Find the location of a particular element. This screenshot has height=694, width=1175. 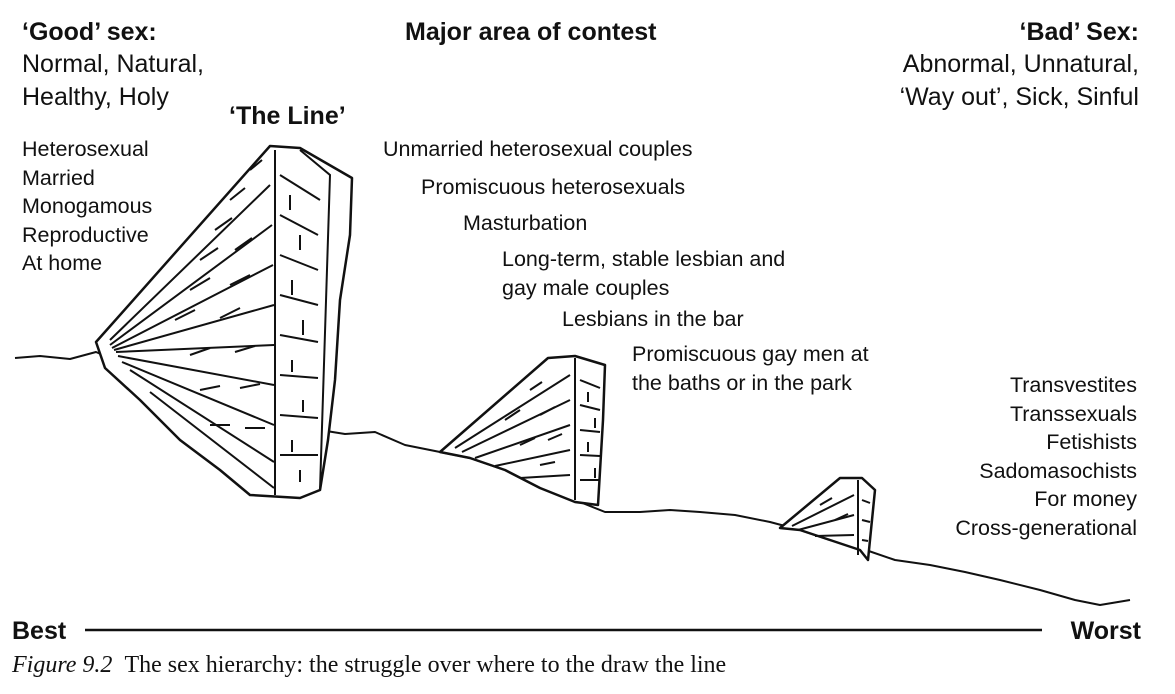

contest-item: Unmarried heterosexual couples is located at coordinates (538, 149).